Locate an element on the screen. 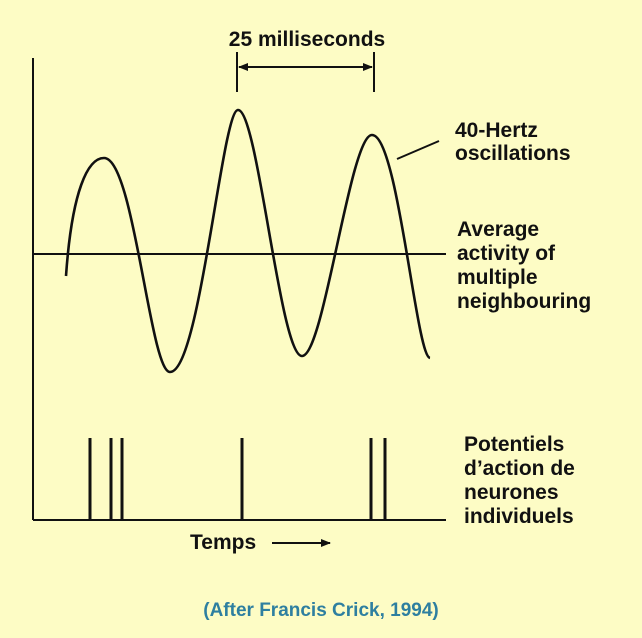 This screenshot has height=638, width=642. potentials-label-line-1: Potentiels is located at coordinates (514, 444).